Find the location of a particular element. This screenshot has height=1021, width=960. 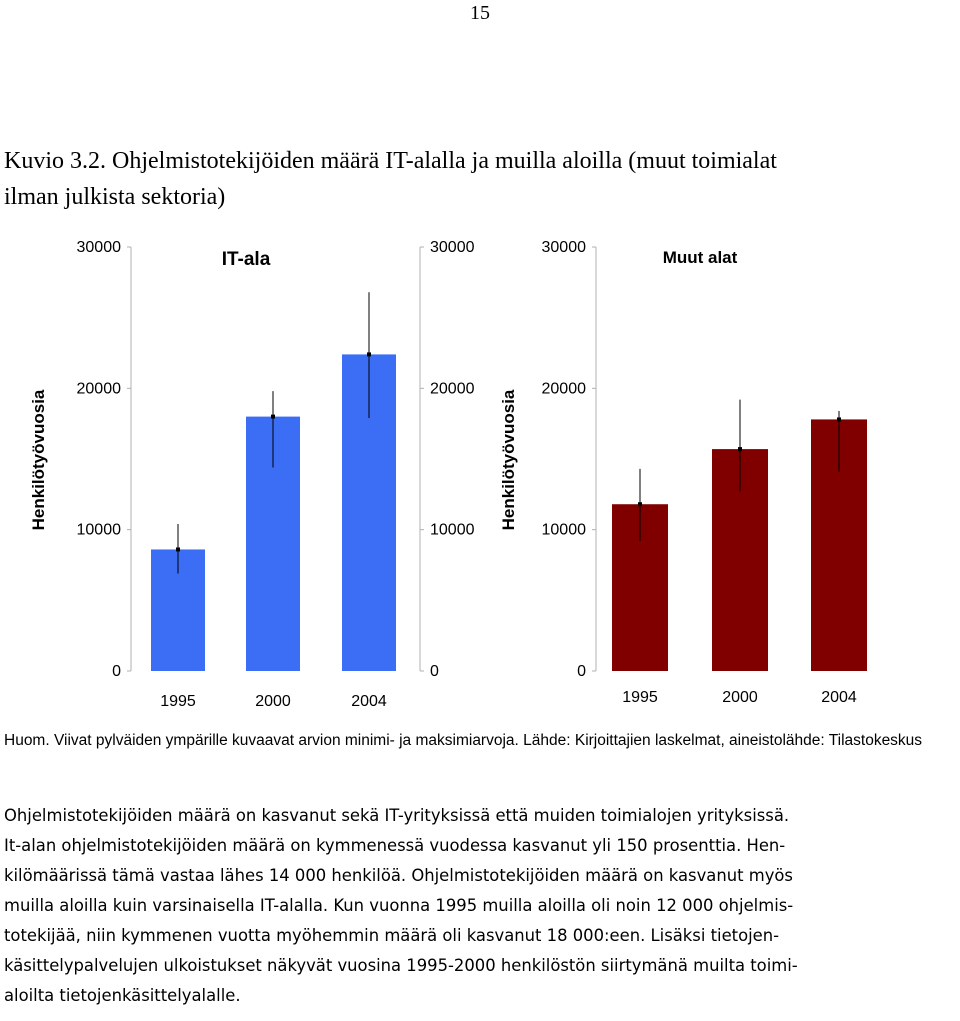

figure-title-line-2: ilman julkista sektoria) is located at coordinates (115, 197).